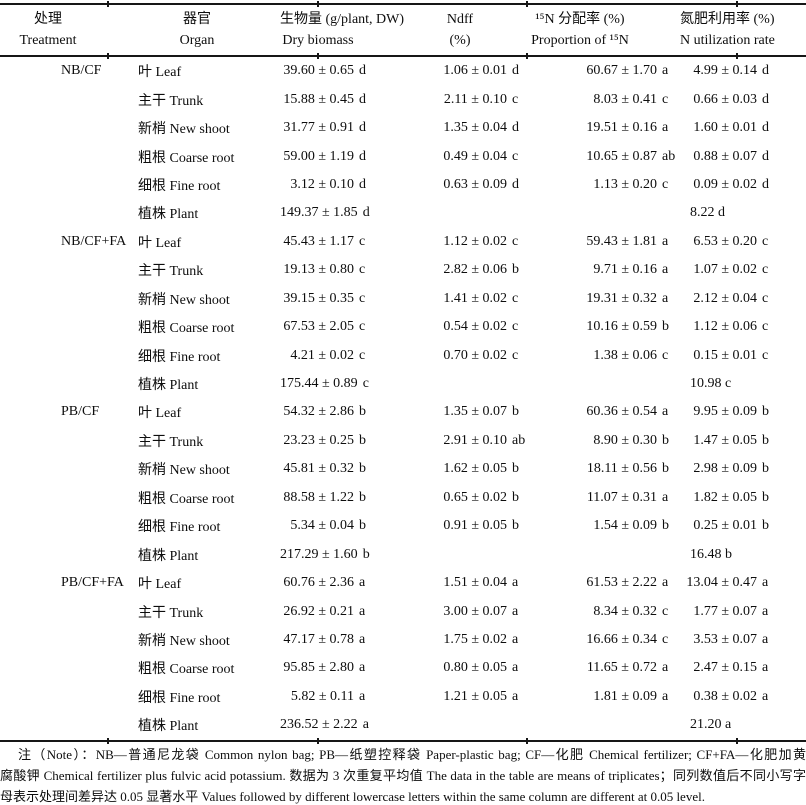 The image size is (806, 805). What do you see at coordinates (328, 270) in the screenshot?
I see `biomass-cell: 19.13 ± 0.80 c` at bounding box center [328, 270].